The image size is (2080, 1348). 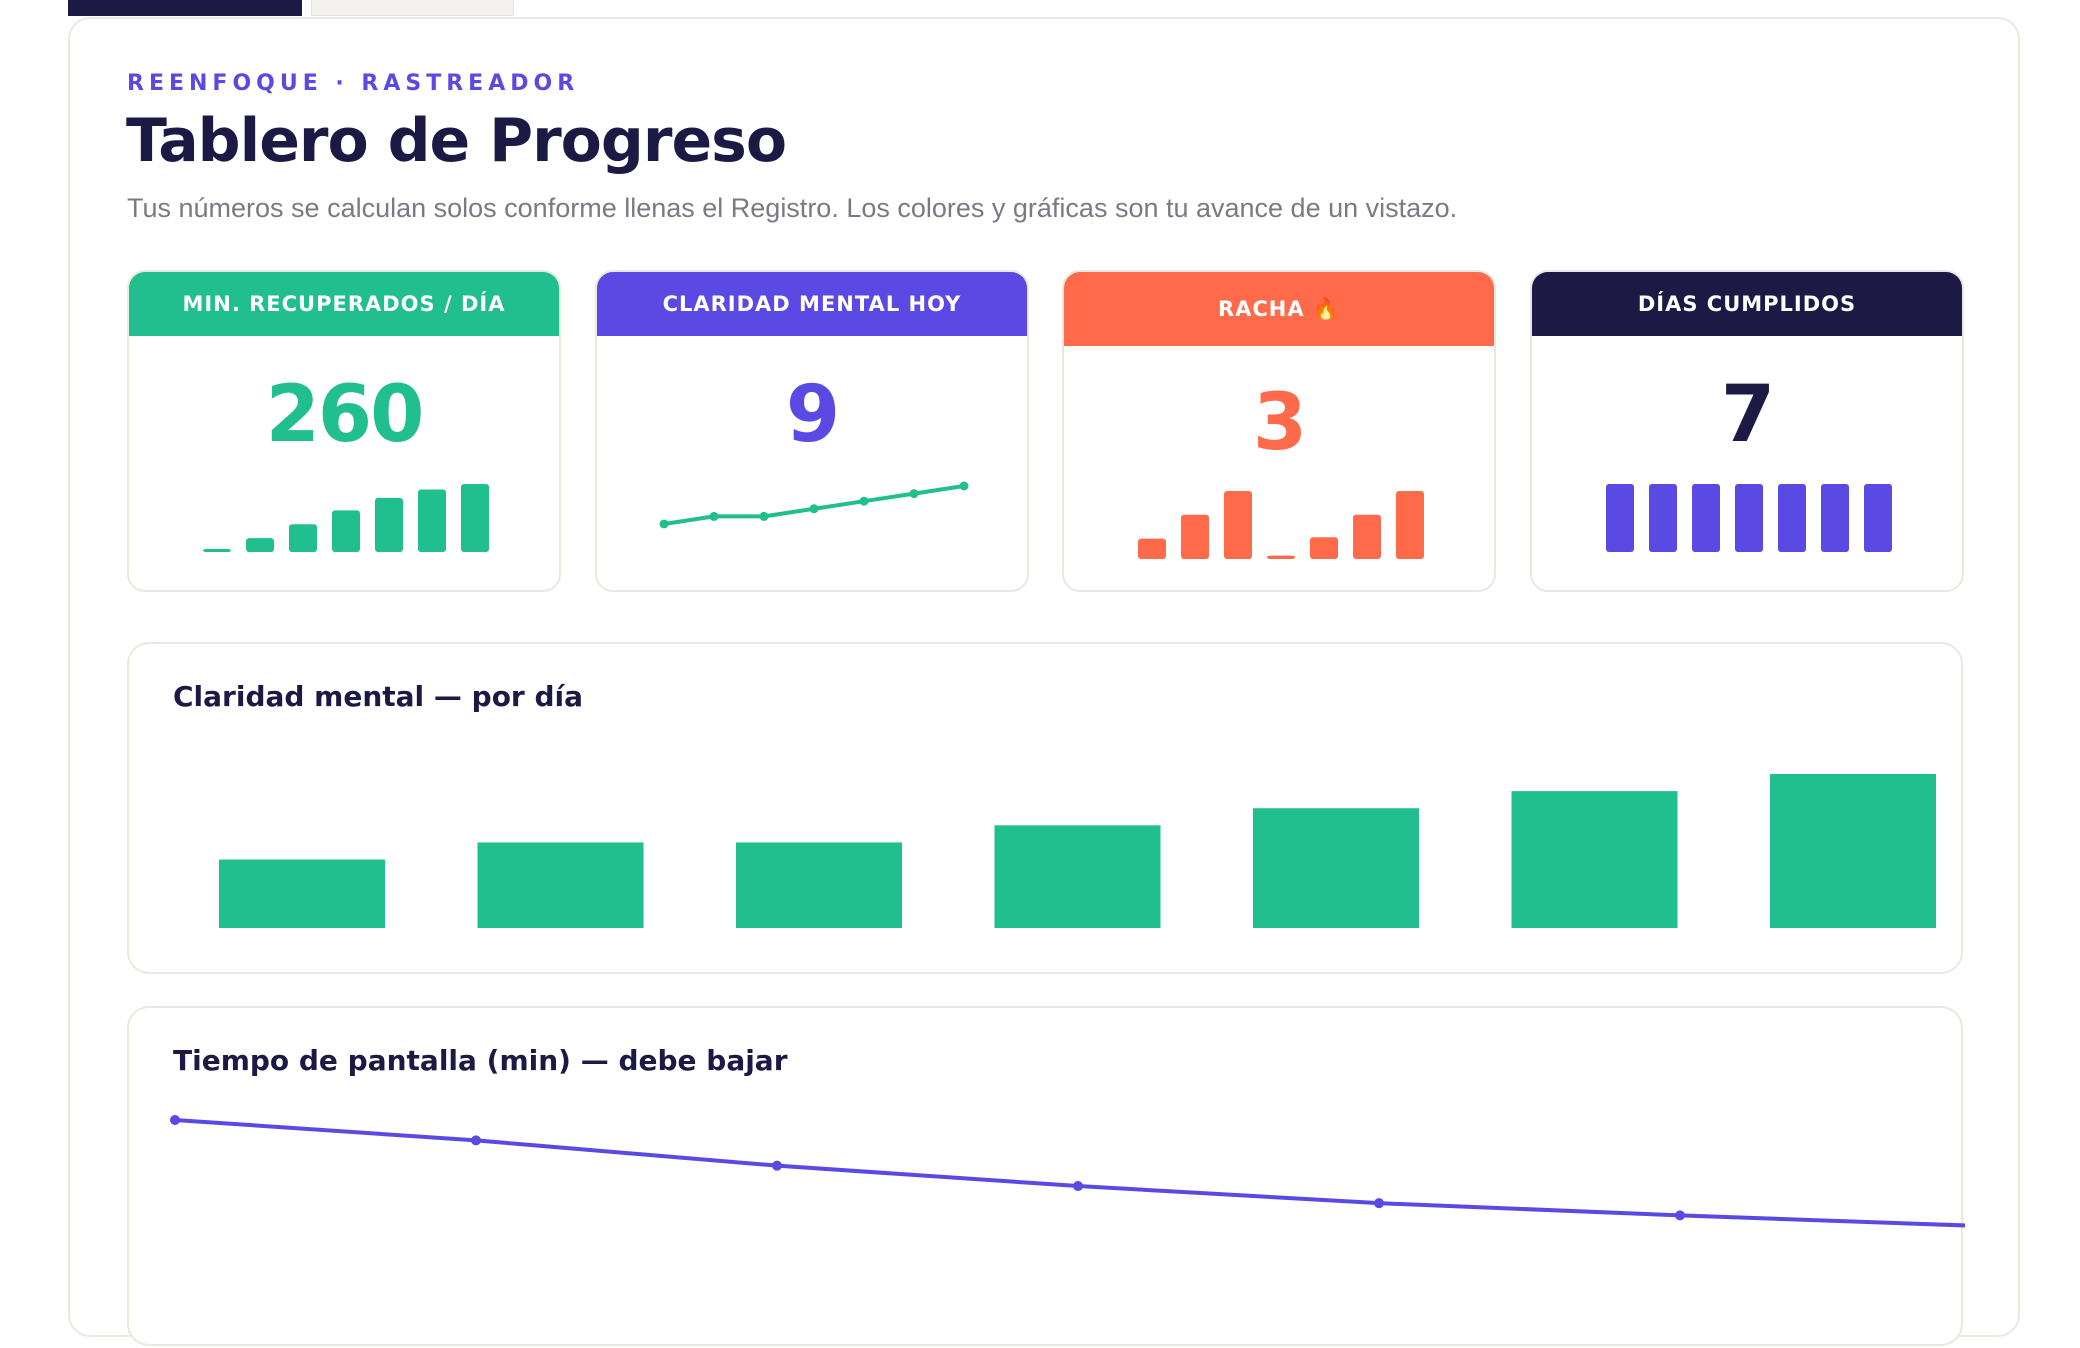 I want to click on kpi-card-value: 7, so click(x=1747, y=415).